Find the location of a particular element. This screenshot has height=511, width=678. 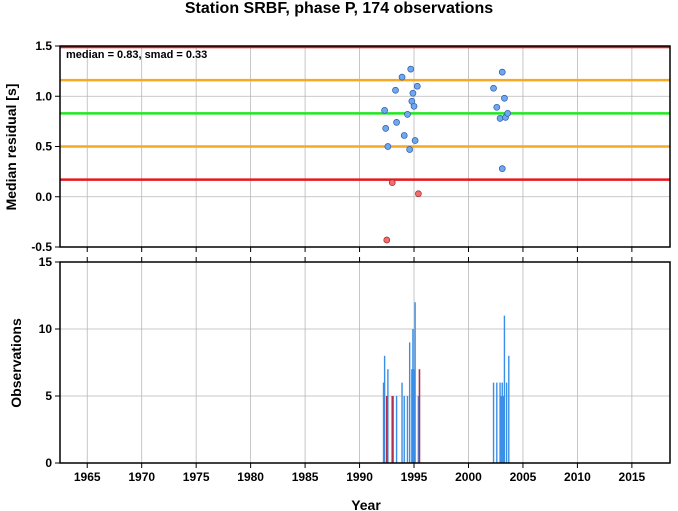

bottom-y-tick-label: 10 is located at coordinates (46, 329).